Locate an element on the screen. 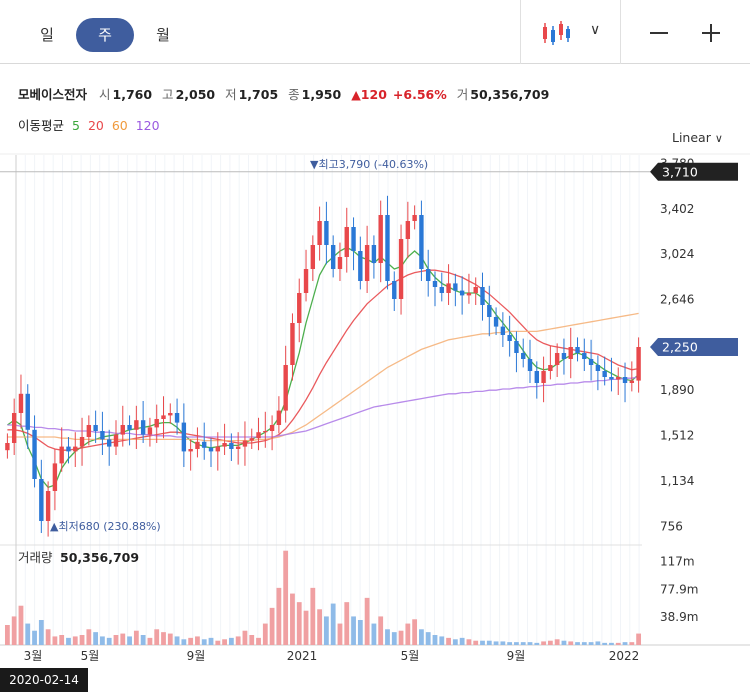  candlestick-icon is located at coordinates (556, 33).